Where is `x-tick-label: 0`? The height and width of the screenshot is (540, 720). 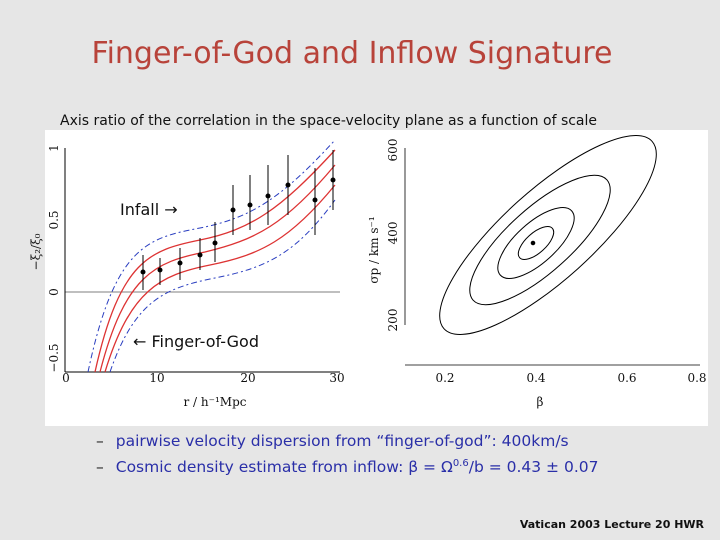
x-tick-label: 0 is located at coordinates (66, 378).